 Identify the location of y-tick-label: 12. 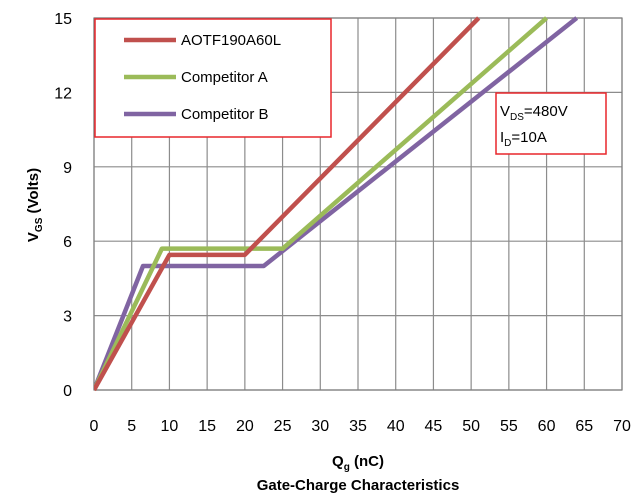
(63, 93).